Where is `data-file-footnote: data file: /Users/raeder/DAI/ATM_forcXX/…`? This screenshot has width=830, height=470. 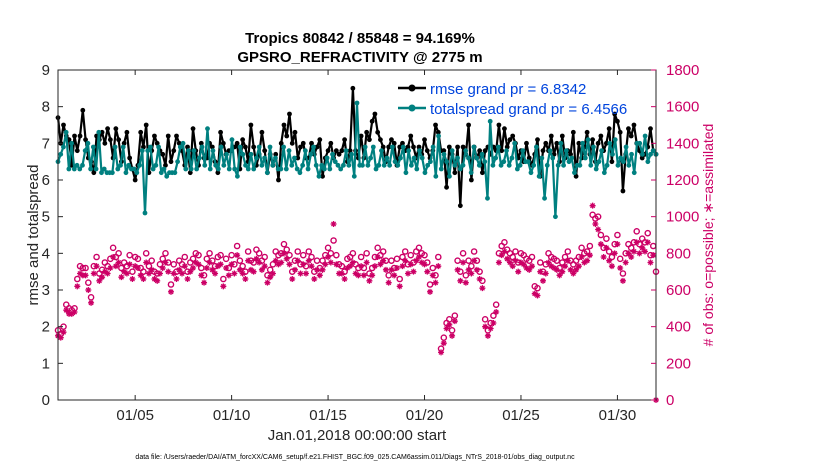
data-file-footnote: data file: /Users/raeder/DAI/ATM_forcXX/… is located at coordinates (355, 457).